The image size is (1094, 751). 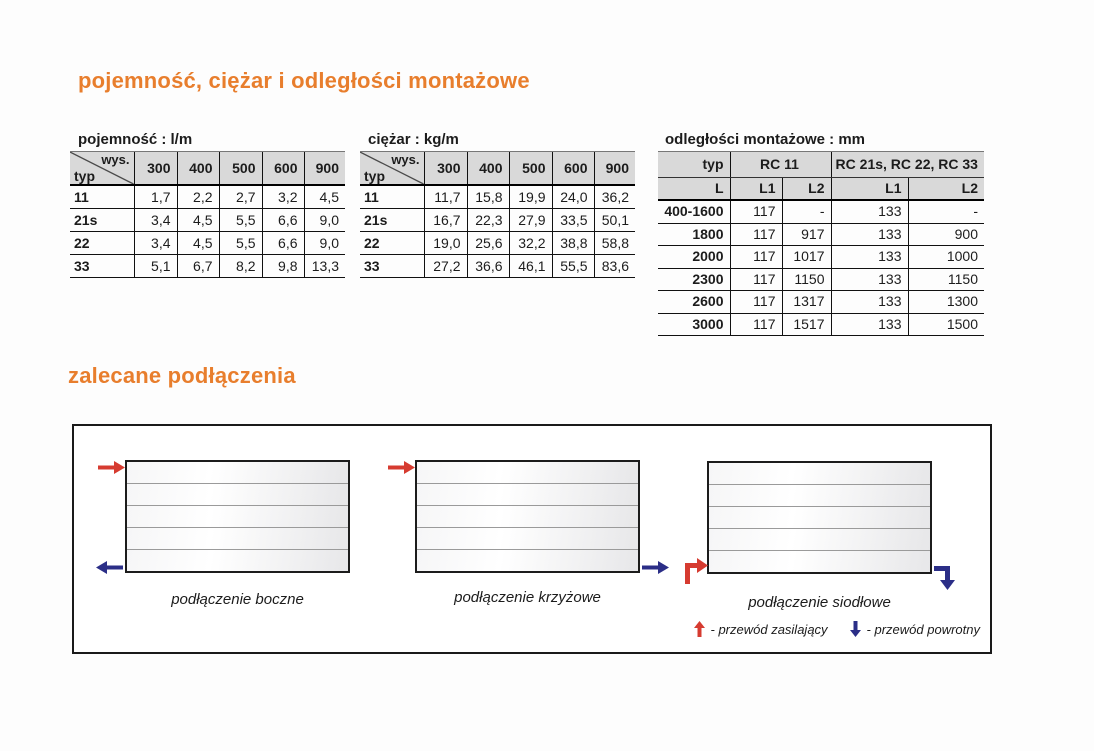 I want to click on group-header-rc11: RC 11, so click(x=780, y=164).